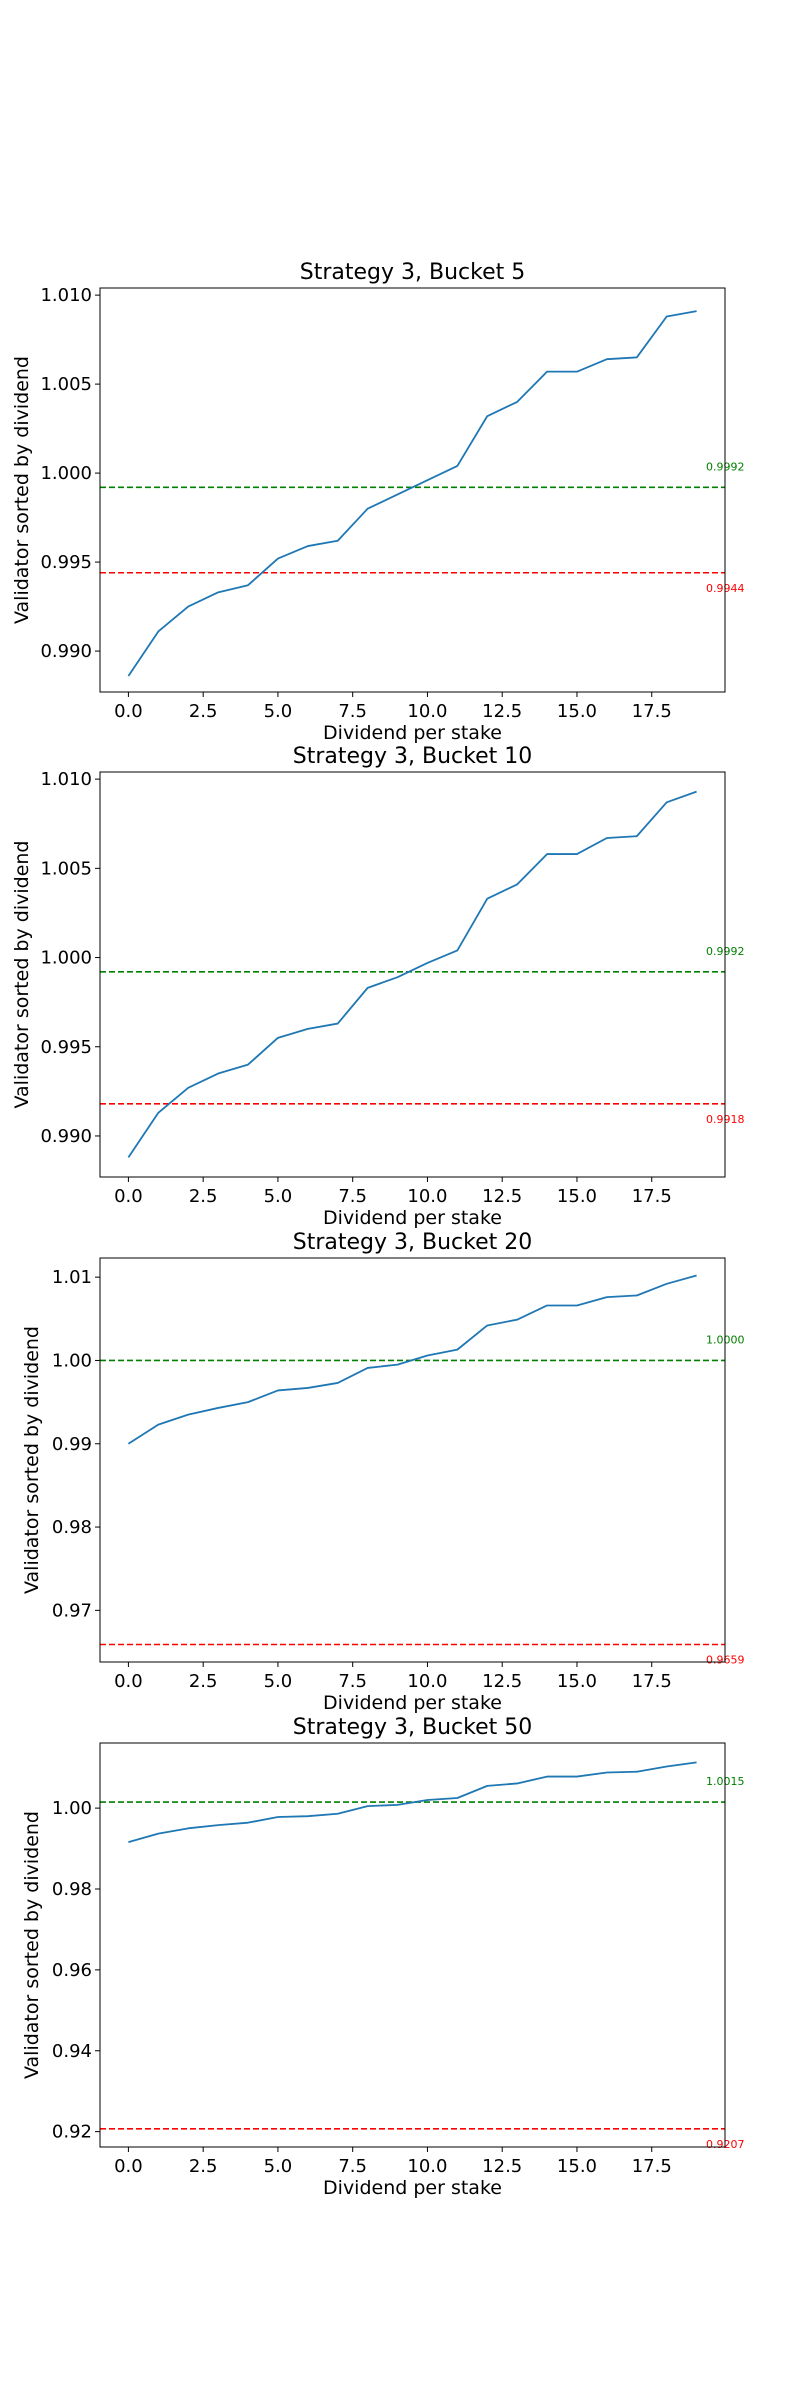 The width and height of the screenshot is (800, 2400). I want to click on chart-title: Strategy 3, Bucket 5, so click(412, 272).